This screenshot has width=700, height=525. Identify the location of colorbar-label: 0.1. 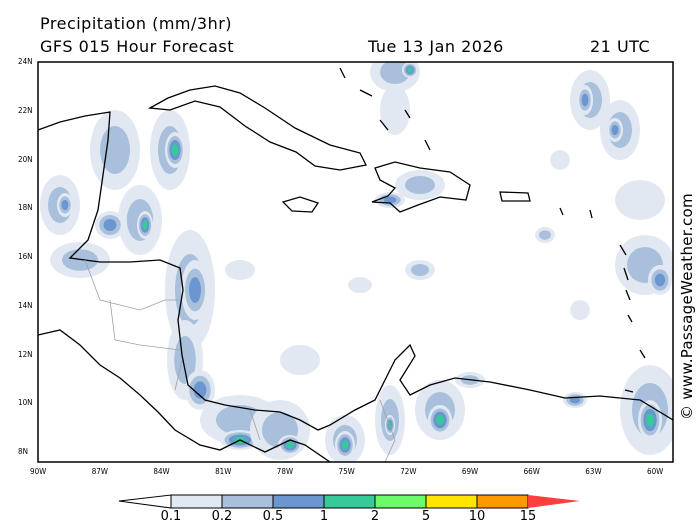
(171, 516).